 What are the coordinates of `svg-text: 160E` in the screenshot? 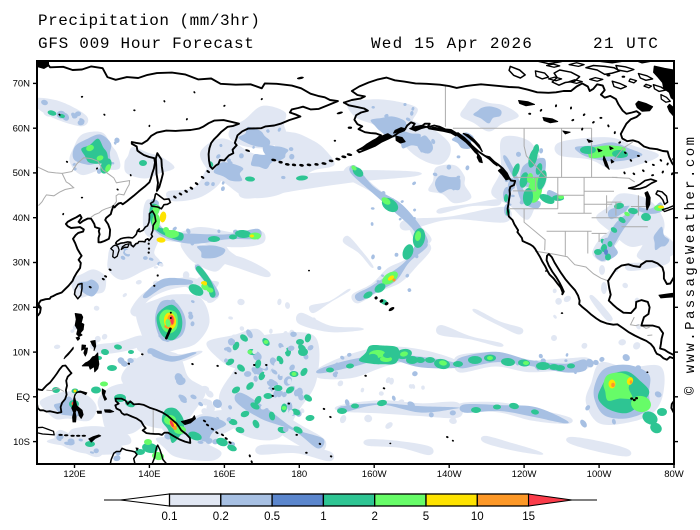 It's located at (224, 474).